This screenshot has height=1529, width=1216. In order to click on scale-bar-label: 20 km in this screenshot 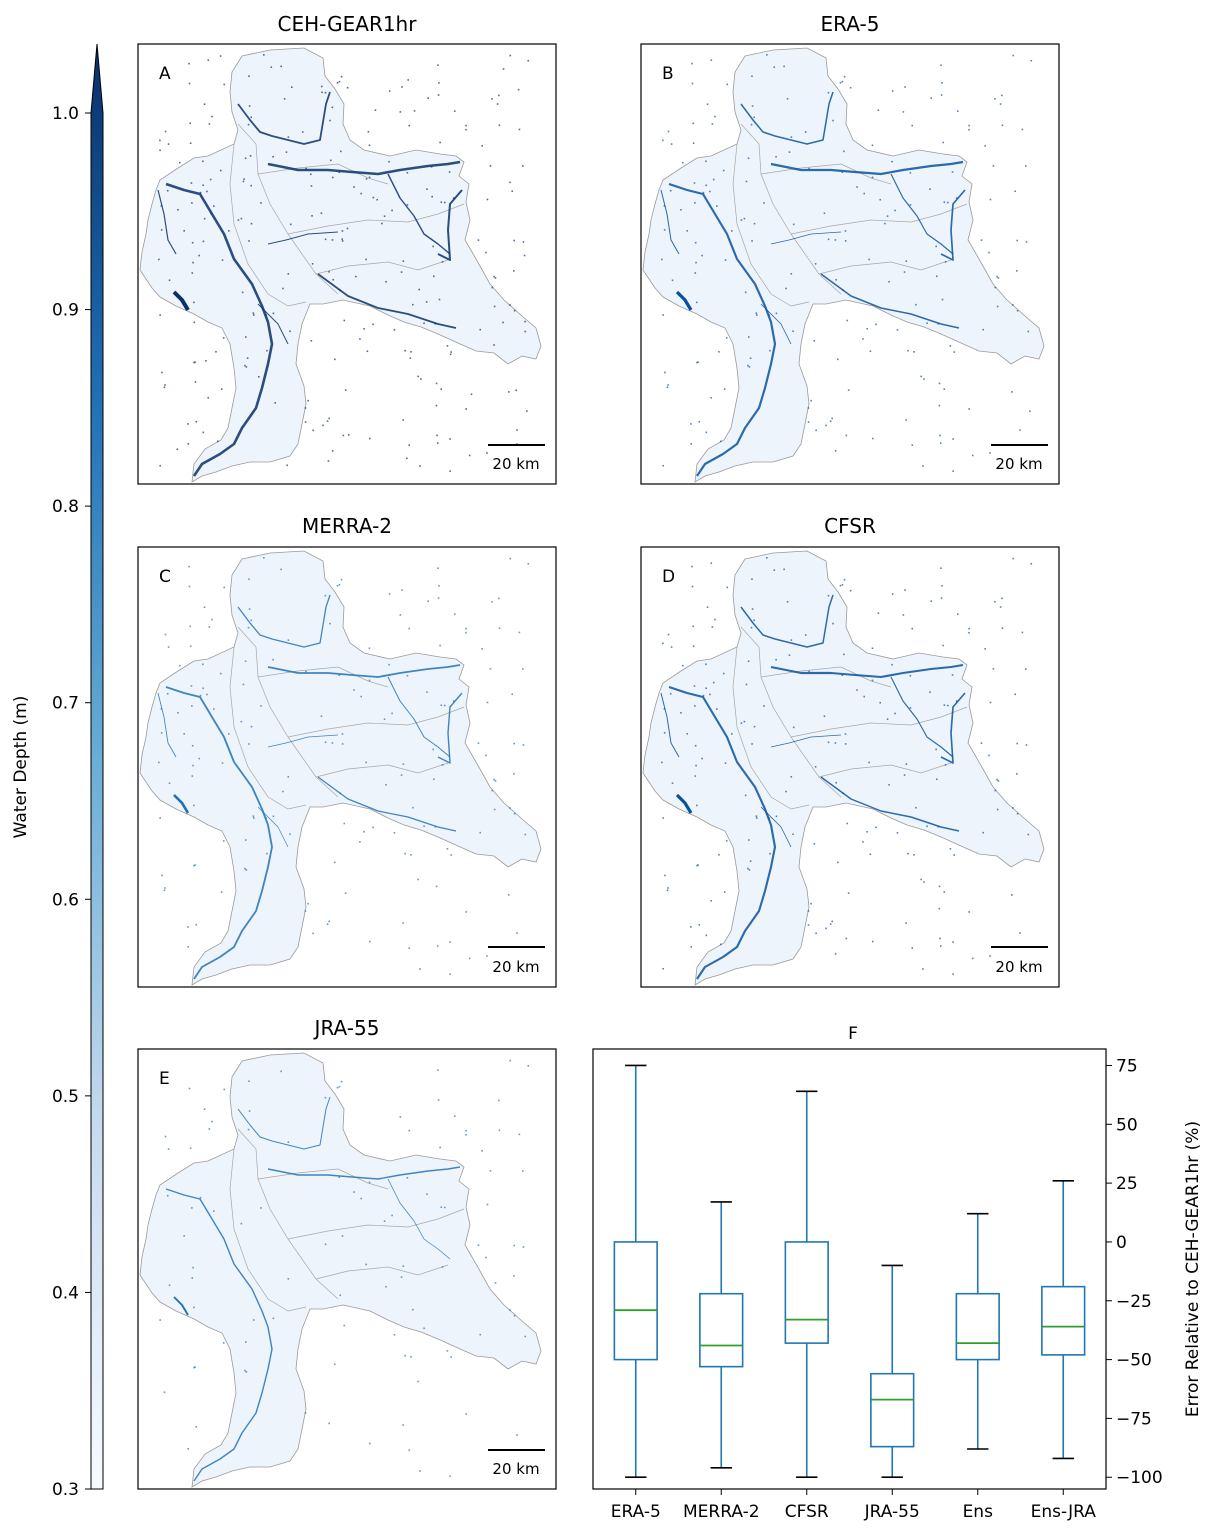, I will do `click(515, 967)`.